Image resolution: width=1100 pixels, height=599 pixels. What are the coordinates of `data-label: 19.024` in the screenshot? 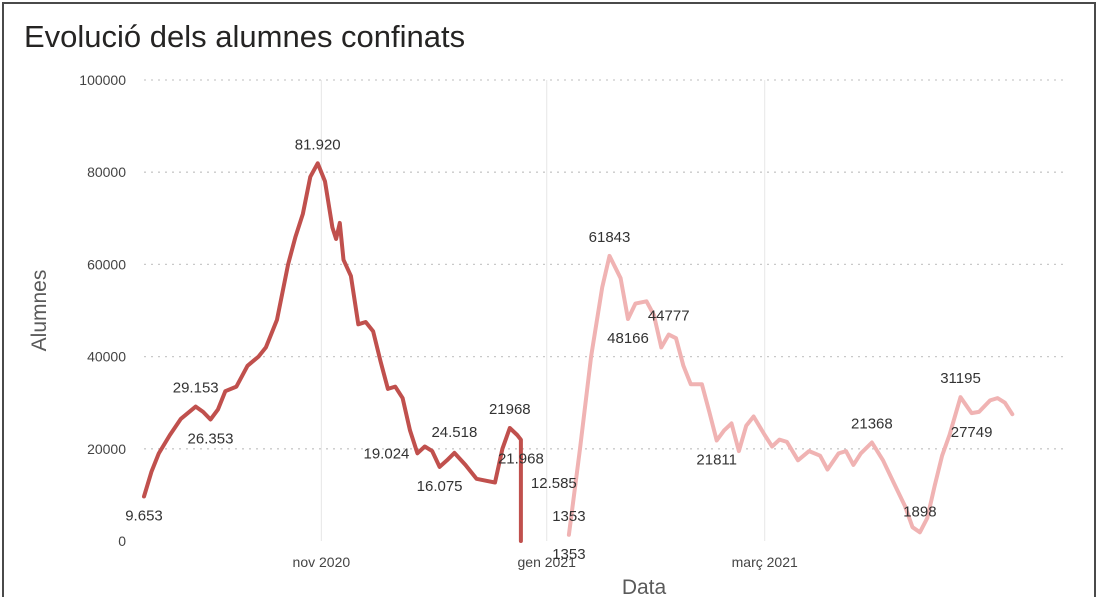 It's located at (387, 453).